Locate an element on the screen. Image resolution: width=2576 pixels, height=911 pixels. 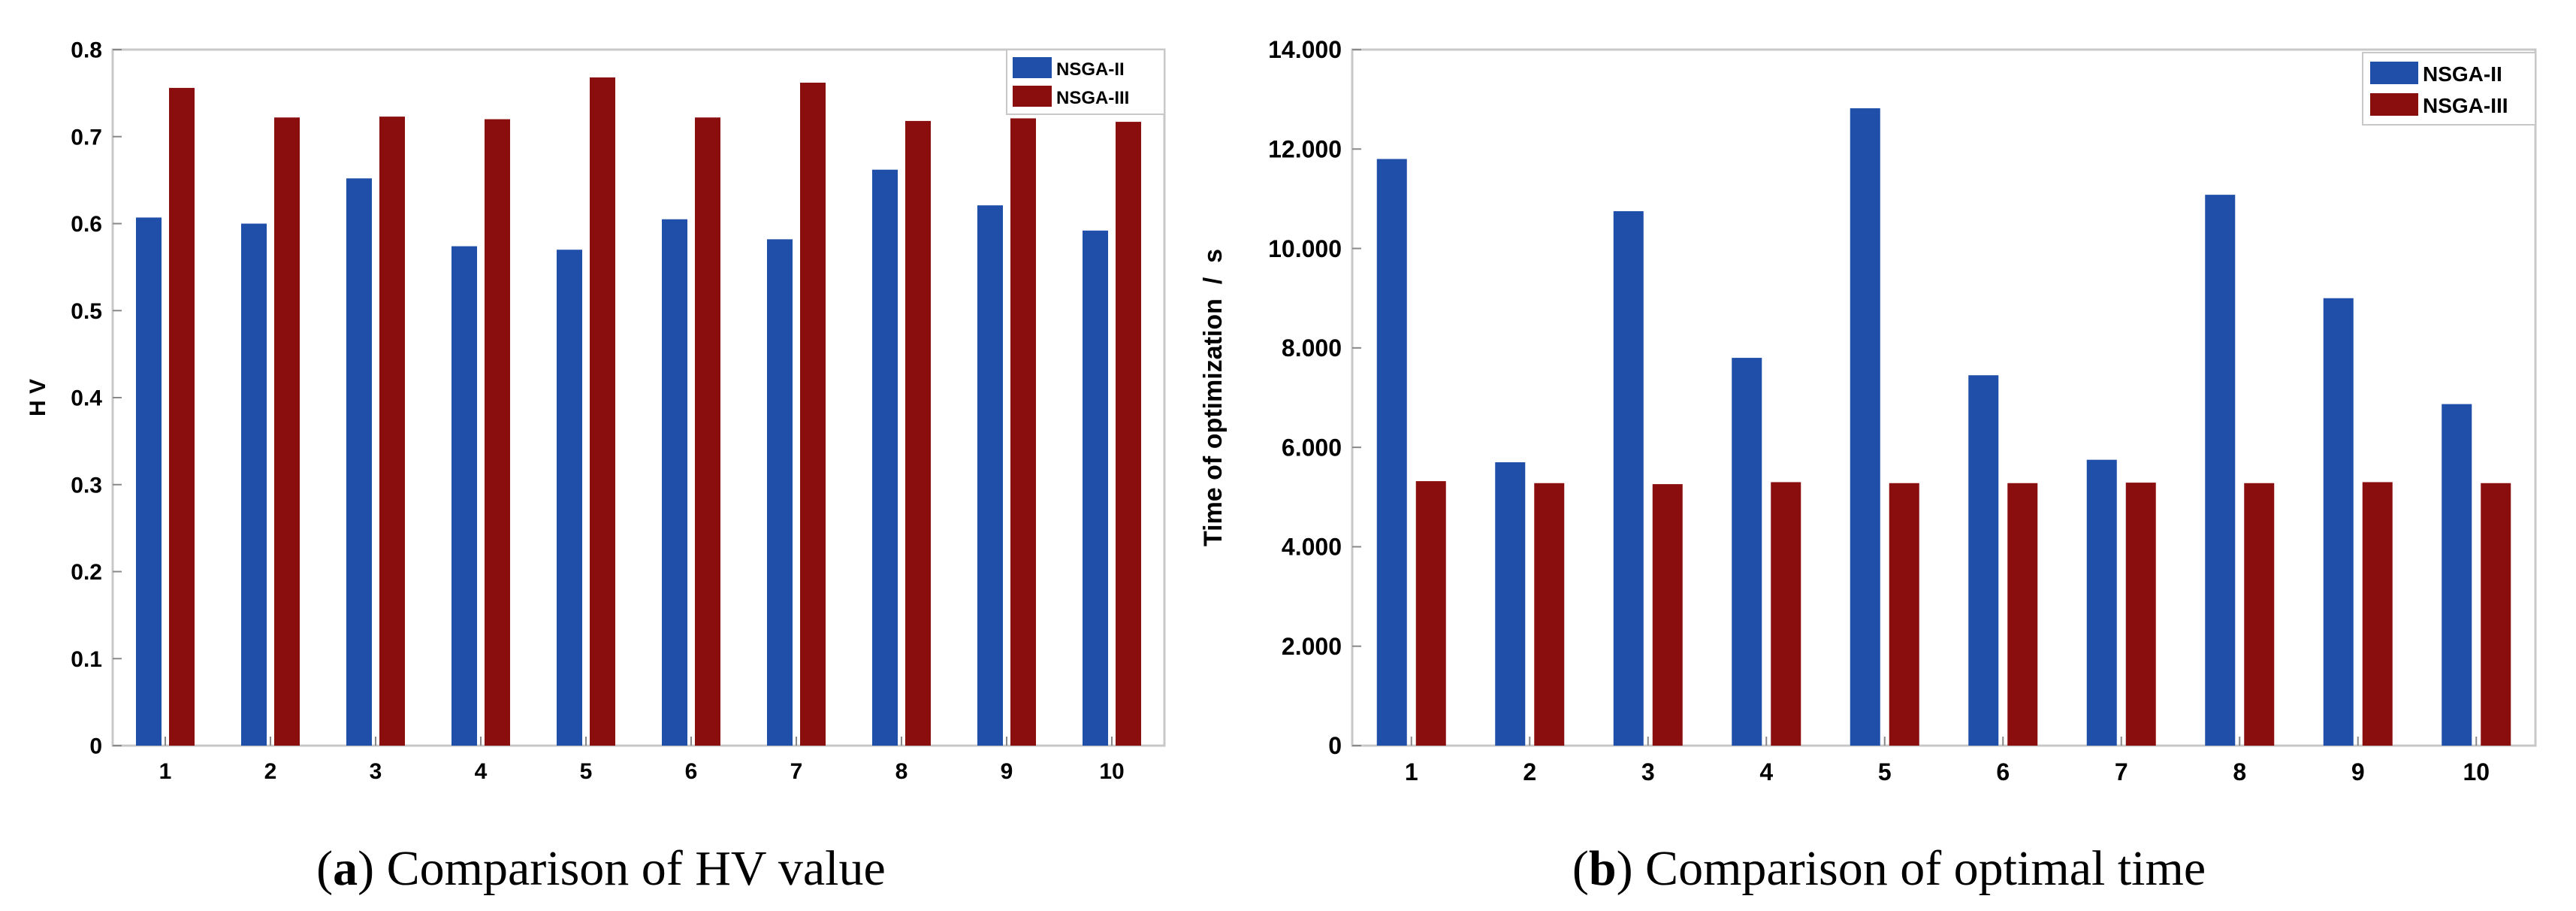
time-y-tick-label: 10.000 is located at coordinates (1305, 248).